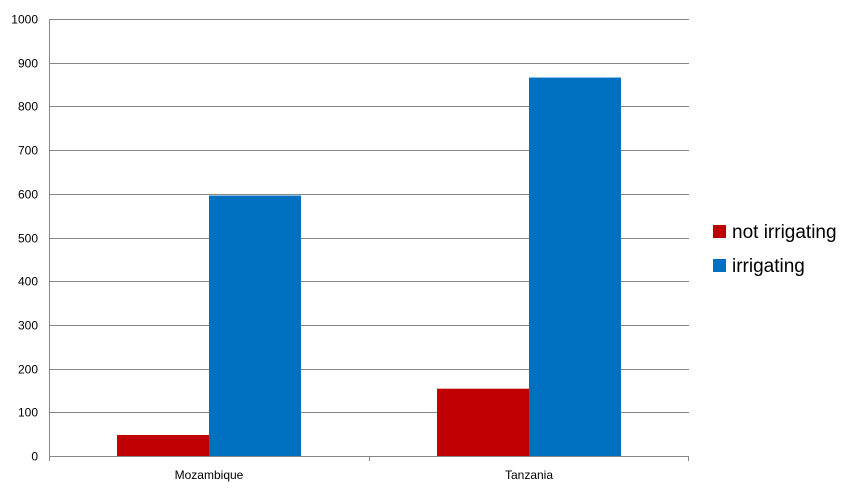 The width and height of the screenshot is (852, 494). What do you see at coordinates (28, 151) in the screenshot?
I see `y-tick-label-700: 700` at bounding box center [28, 151].